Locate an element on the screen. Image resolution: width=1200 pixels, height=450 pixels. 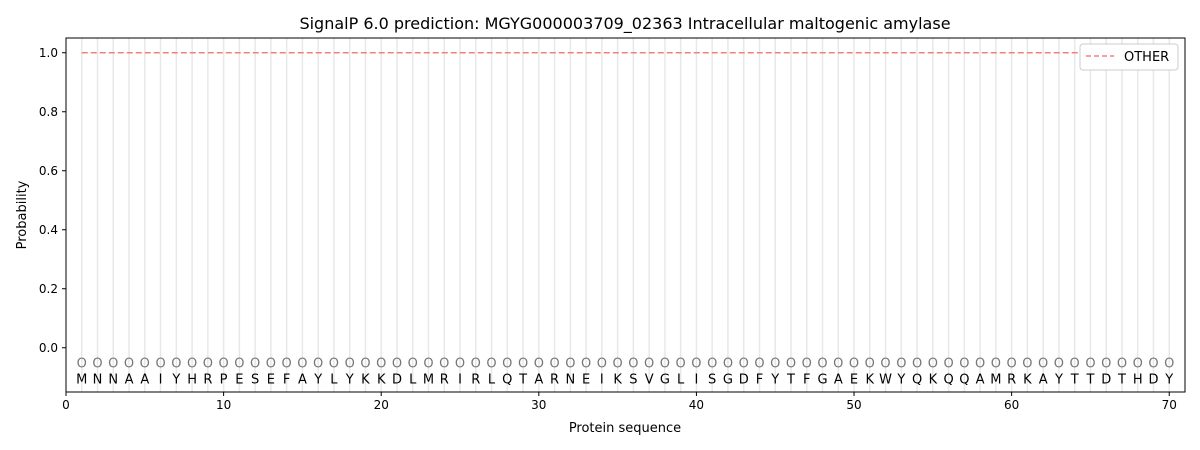
legend-label-other: OTHER is located at coordinates (1146, 57).